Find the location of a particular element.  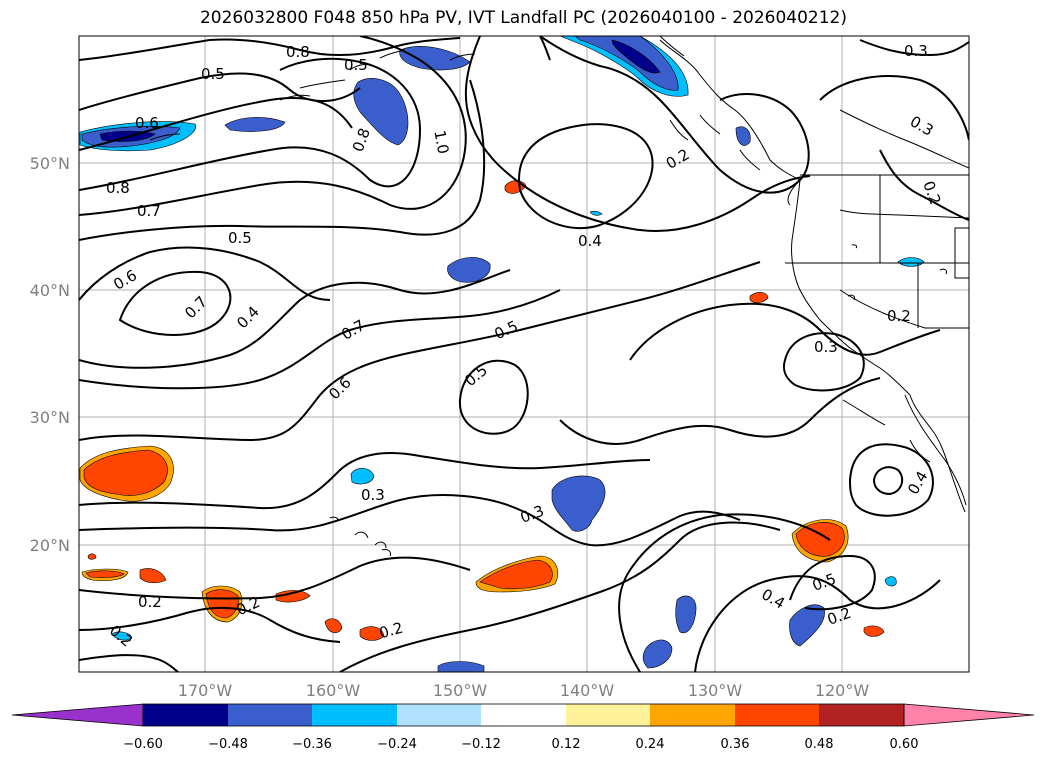

lat-label: 40°N is located at coordinates (50, 290).